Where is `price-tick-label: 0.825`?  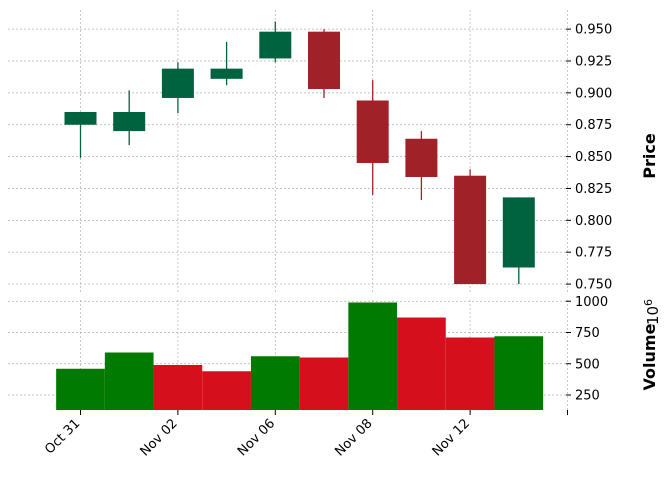
price-tick-label: 0.825 is located at coordinates (593, 189).